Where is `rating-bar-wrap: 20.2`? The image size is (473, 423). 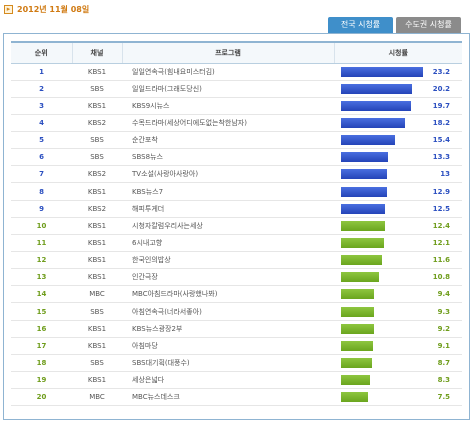
rating-bar-wrap: 20.2 is located at coordinates (401, 89).